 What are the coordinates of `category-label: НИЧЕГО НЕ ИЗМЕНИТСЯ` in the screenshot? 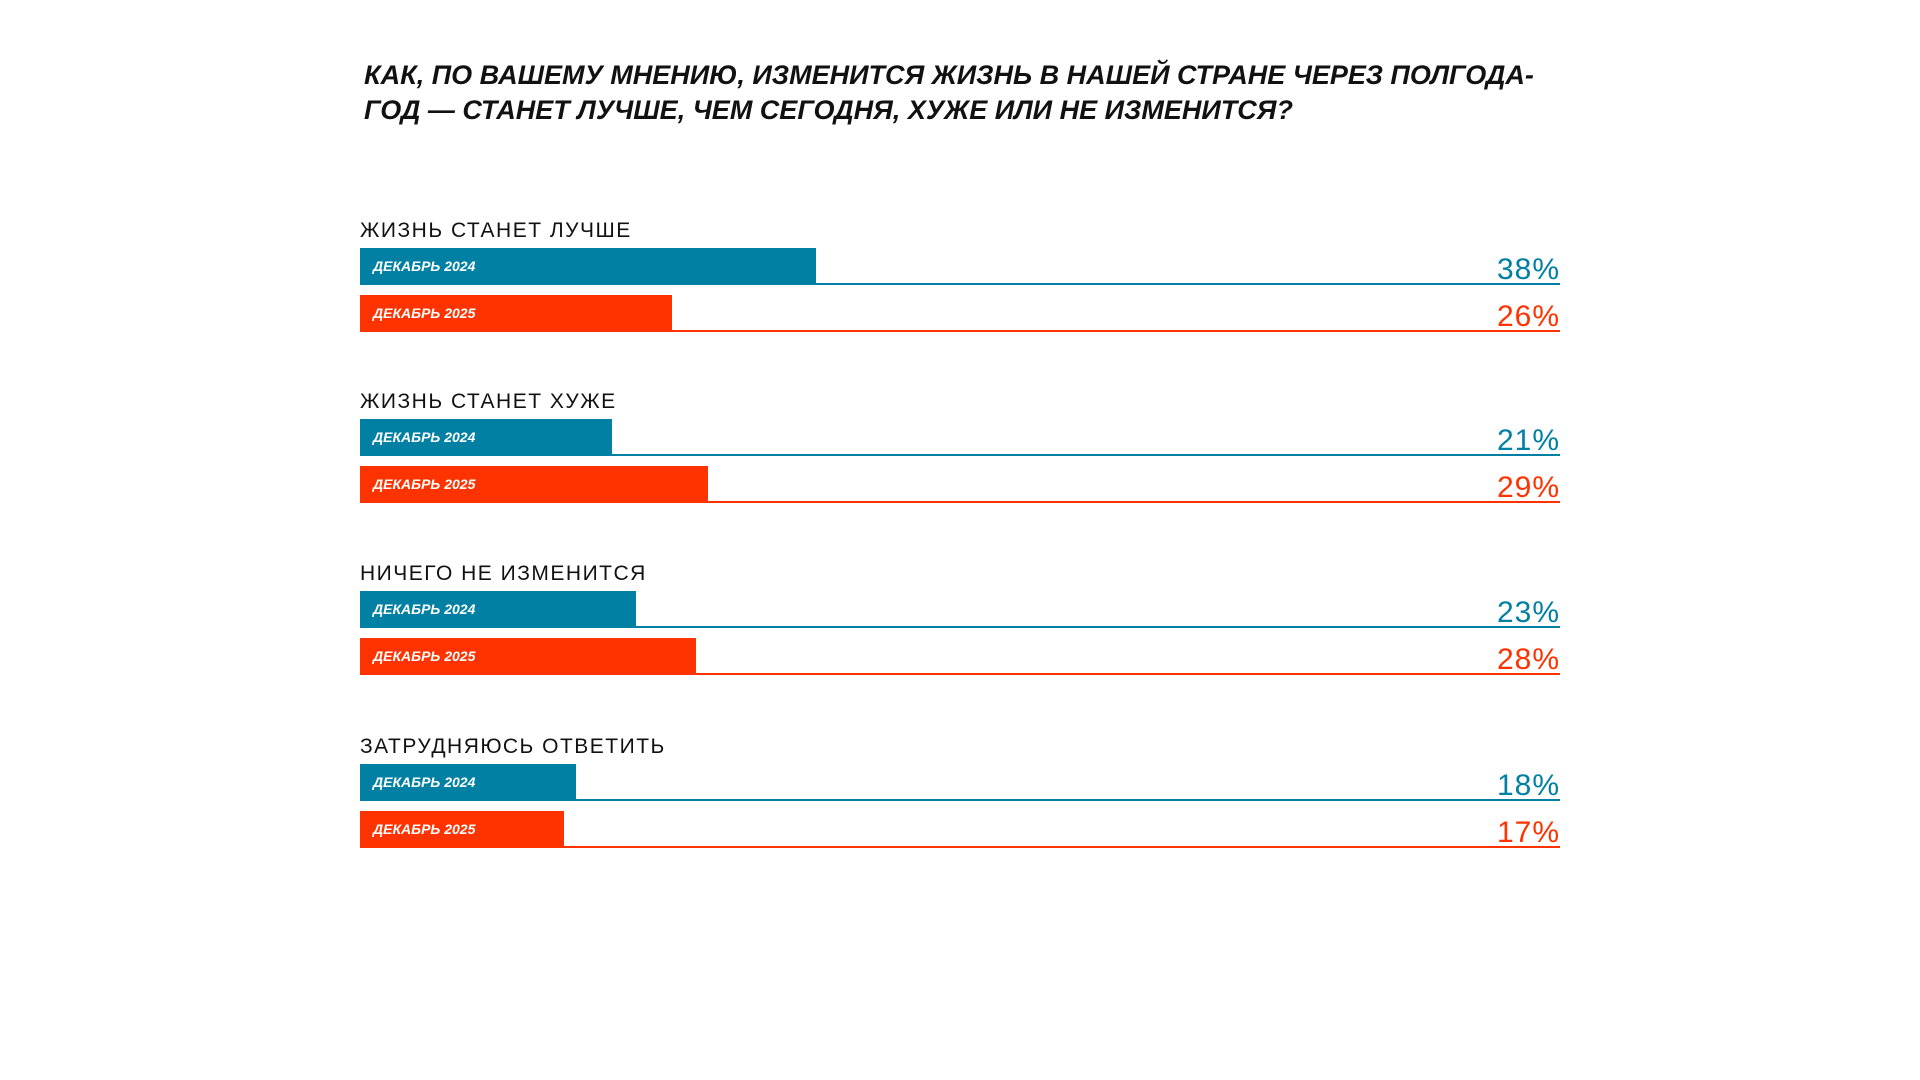 It's located at (503, 573).